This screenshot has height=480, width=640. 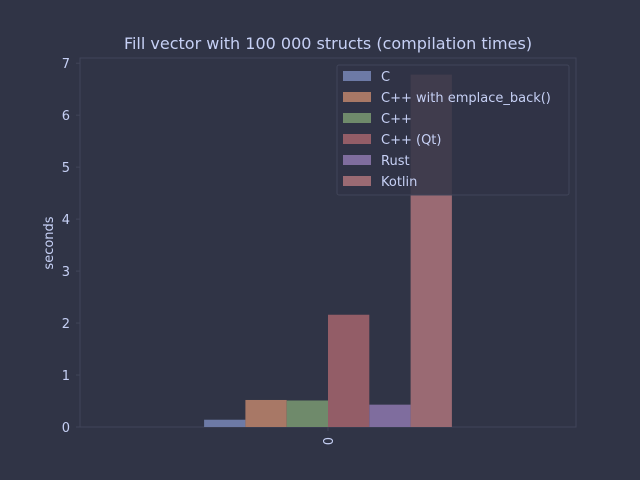 I want to click on y-axis-label: seconds, so click(x=49, y=242).